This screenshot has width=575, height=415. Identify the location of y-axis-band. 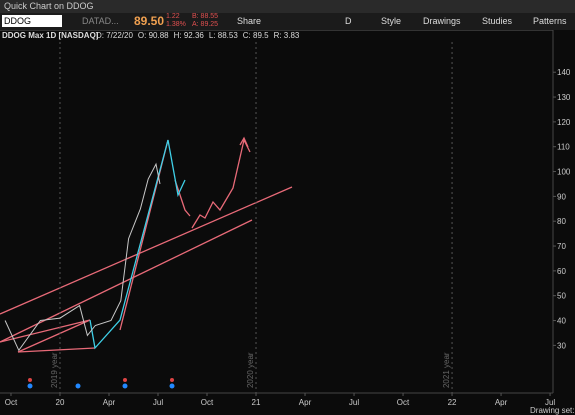
(564, 222).